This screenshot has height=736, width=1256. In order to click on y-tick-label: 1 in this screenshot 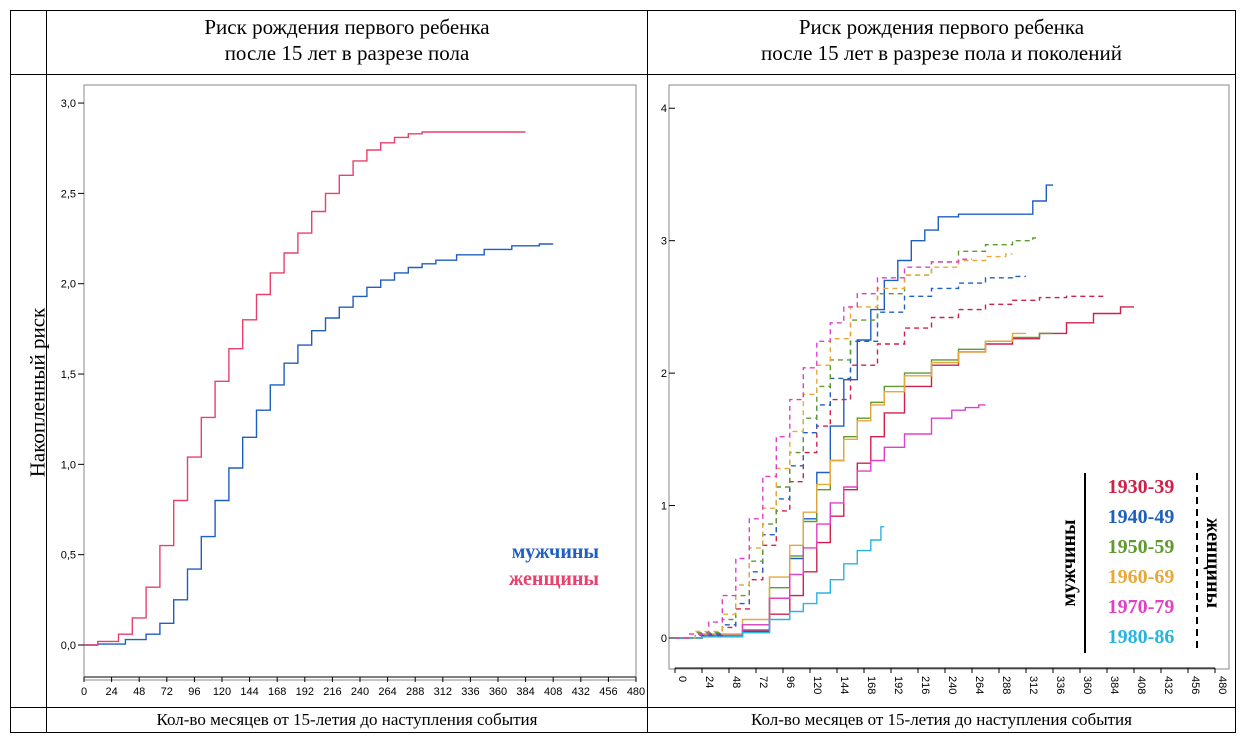, I will do `click(664, 507)`.